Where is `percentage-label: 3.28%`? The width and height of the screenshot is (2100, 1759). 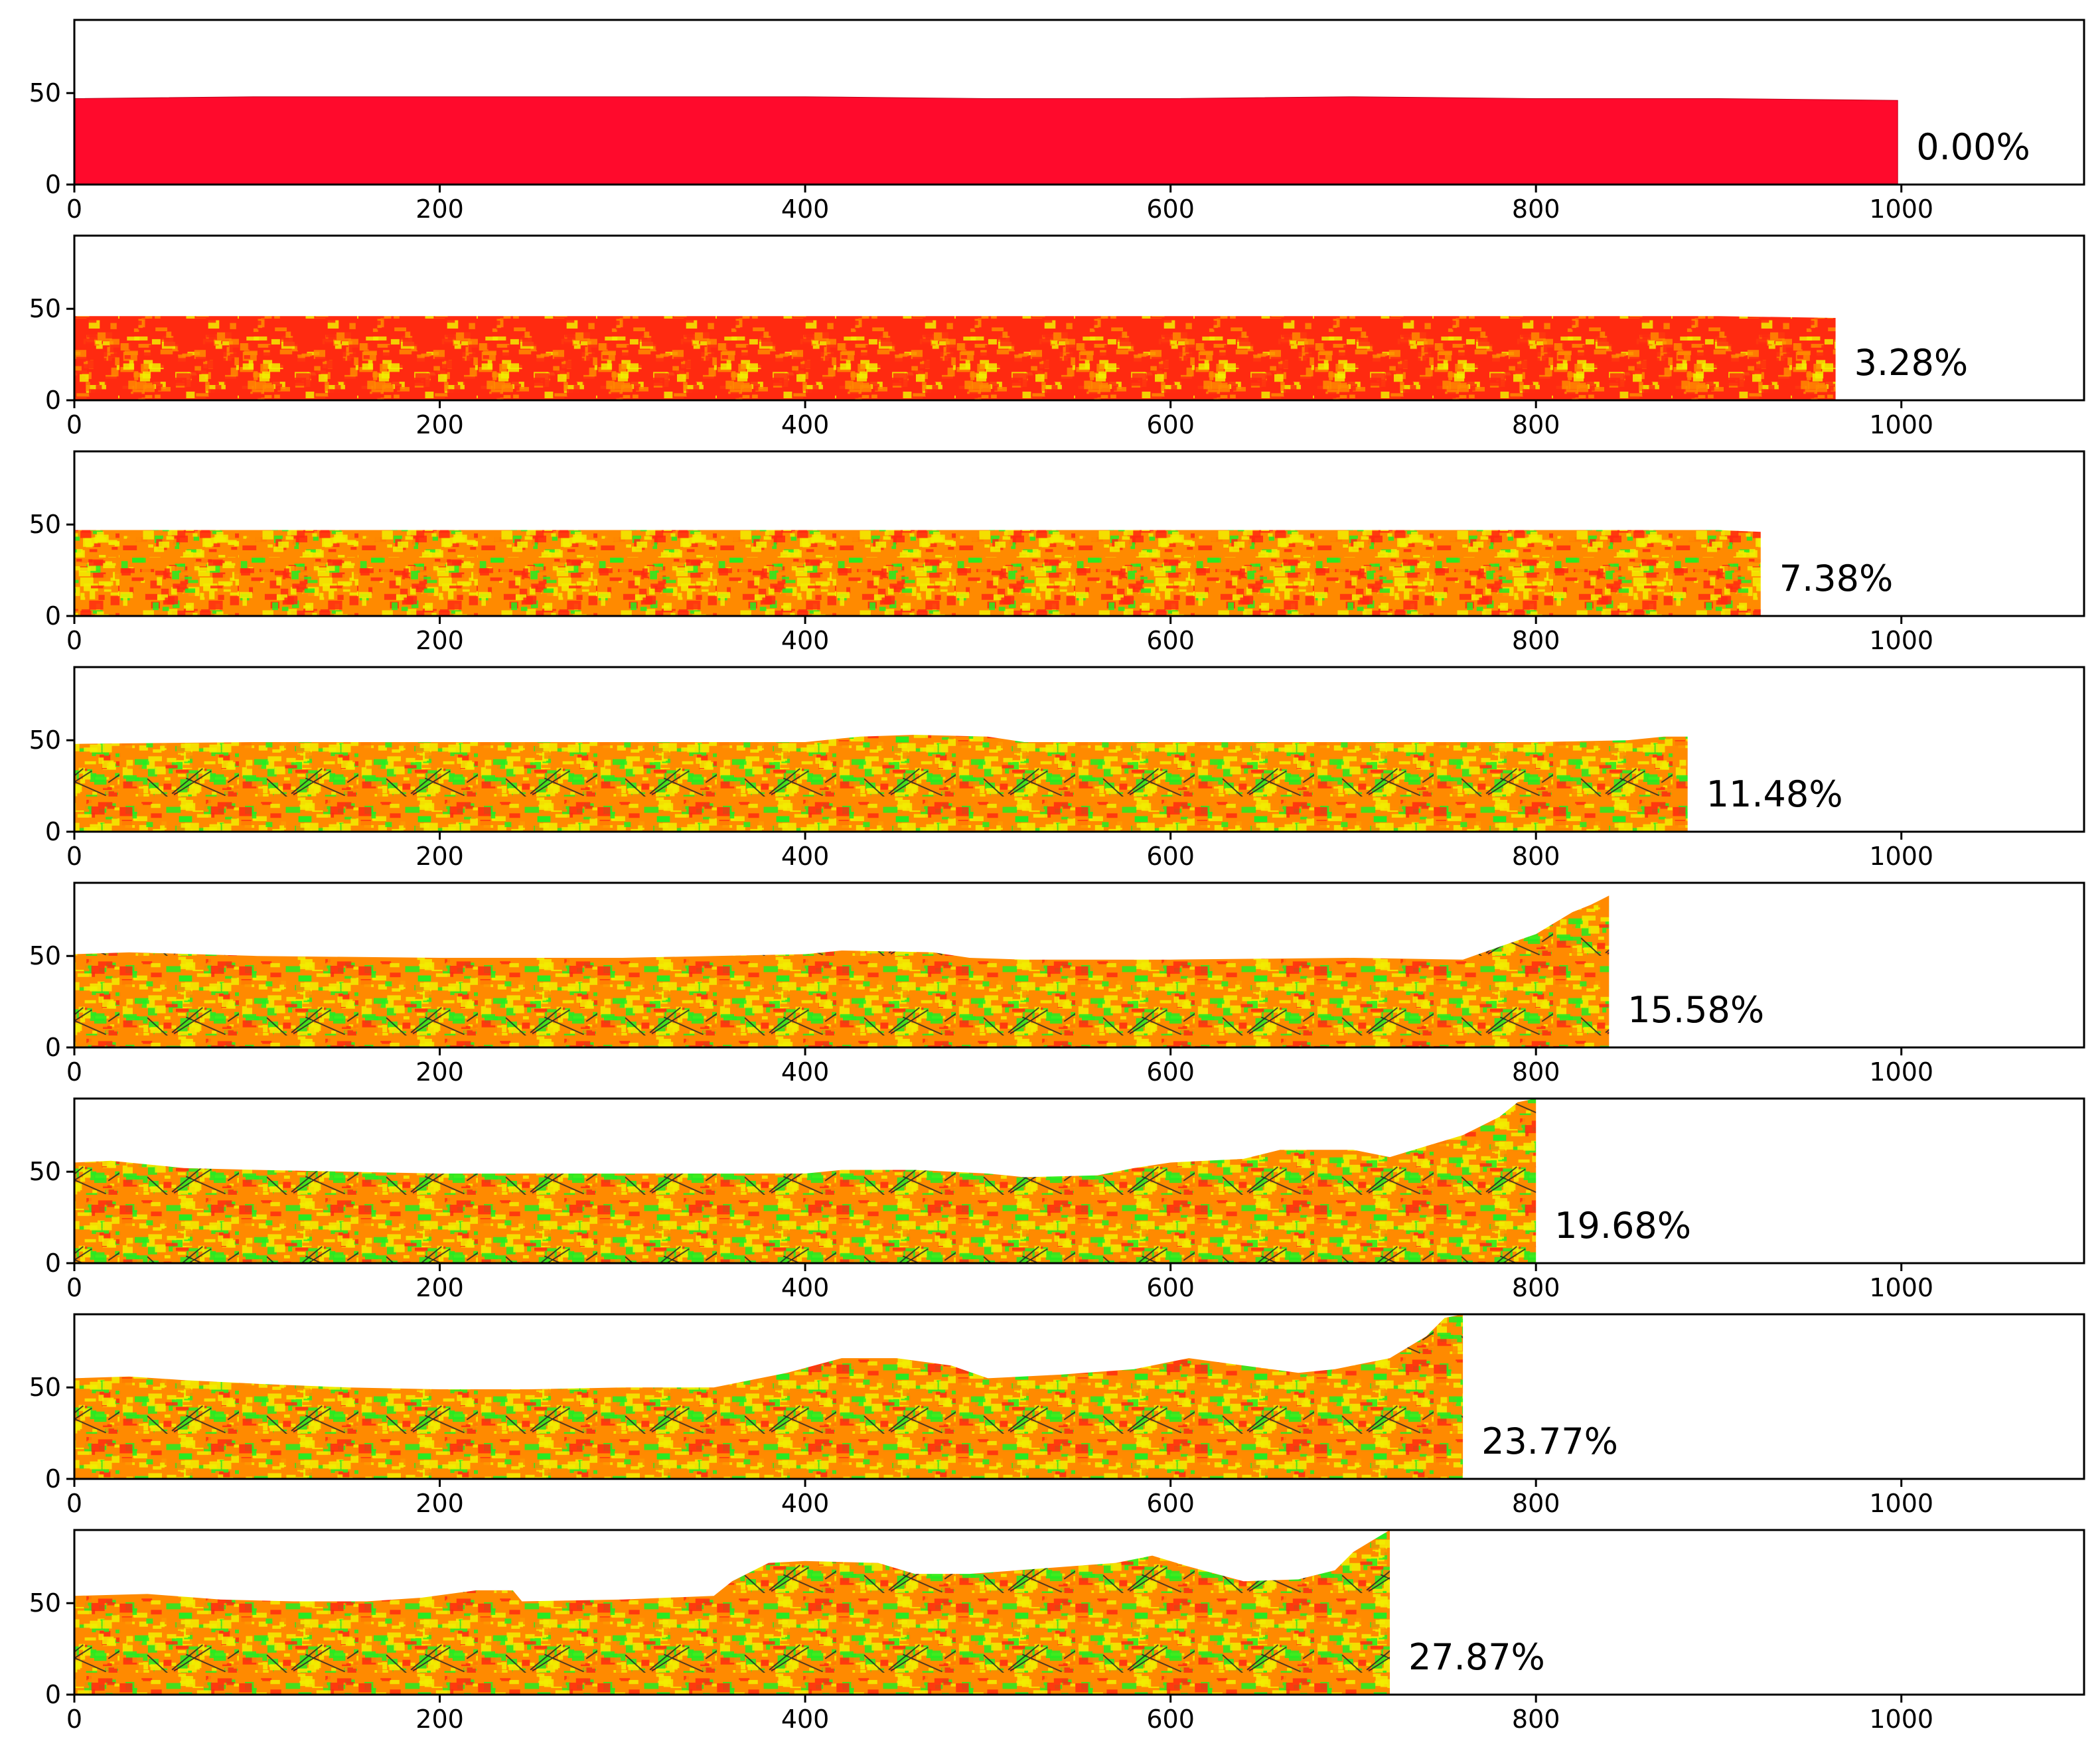 percentage-label: 3.28% is located at coordinates (1911, 363).